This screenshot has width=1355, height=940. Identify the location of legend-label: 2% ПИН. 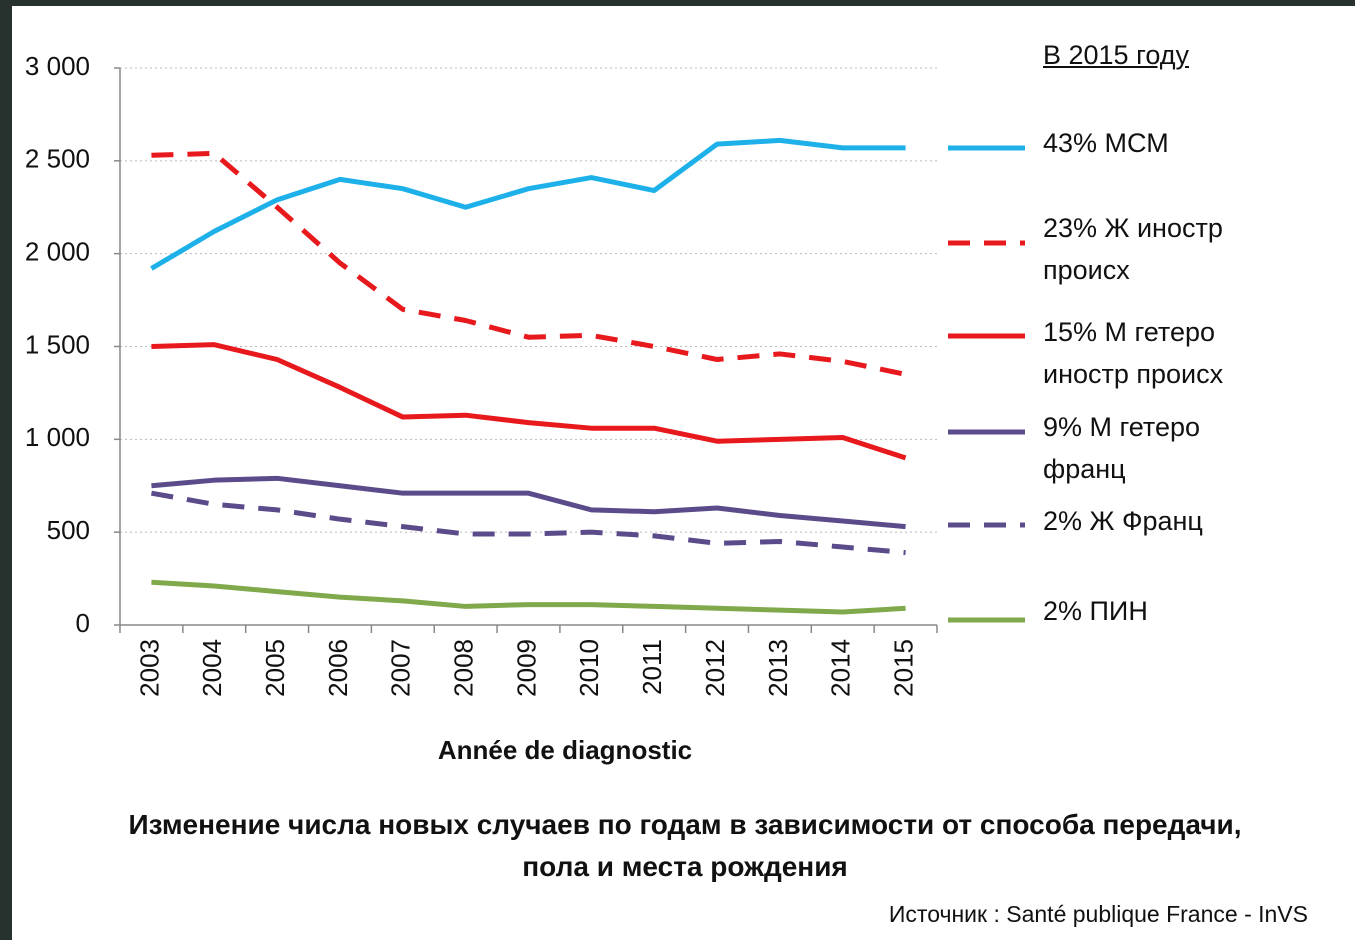
(1095, 611).